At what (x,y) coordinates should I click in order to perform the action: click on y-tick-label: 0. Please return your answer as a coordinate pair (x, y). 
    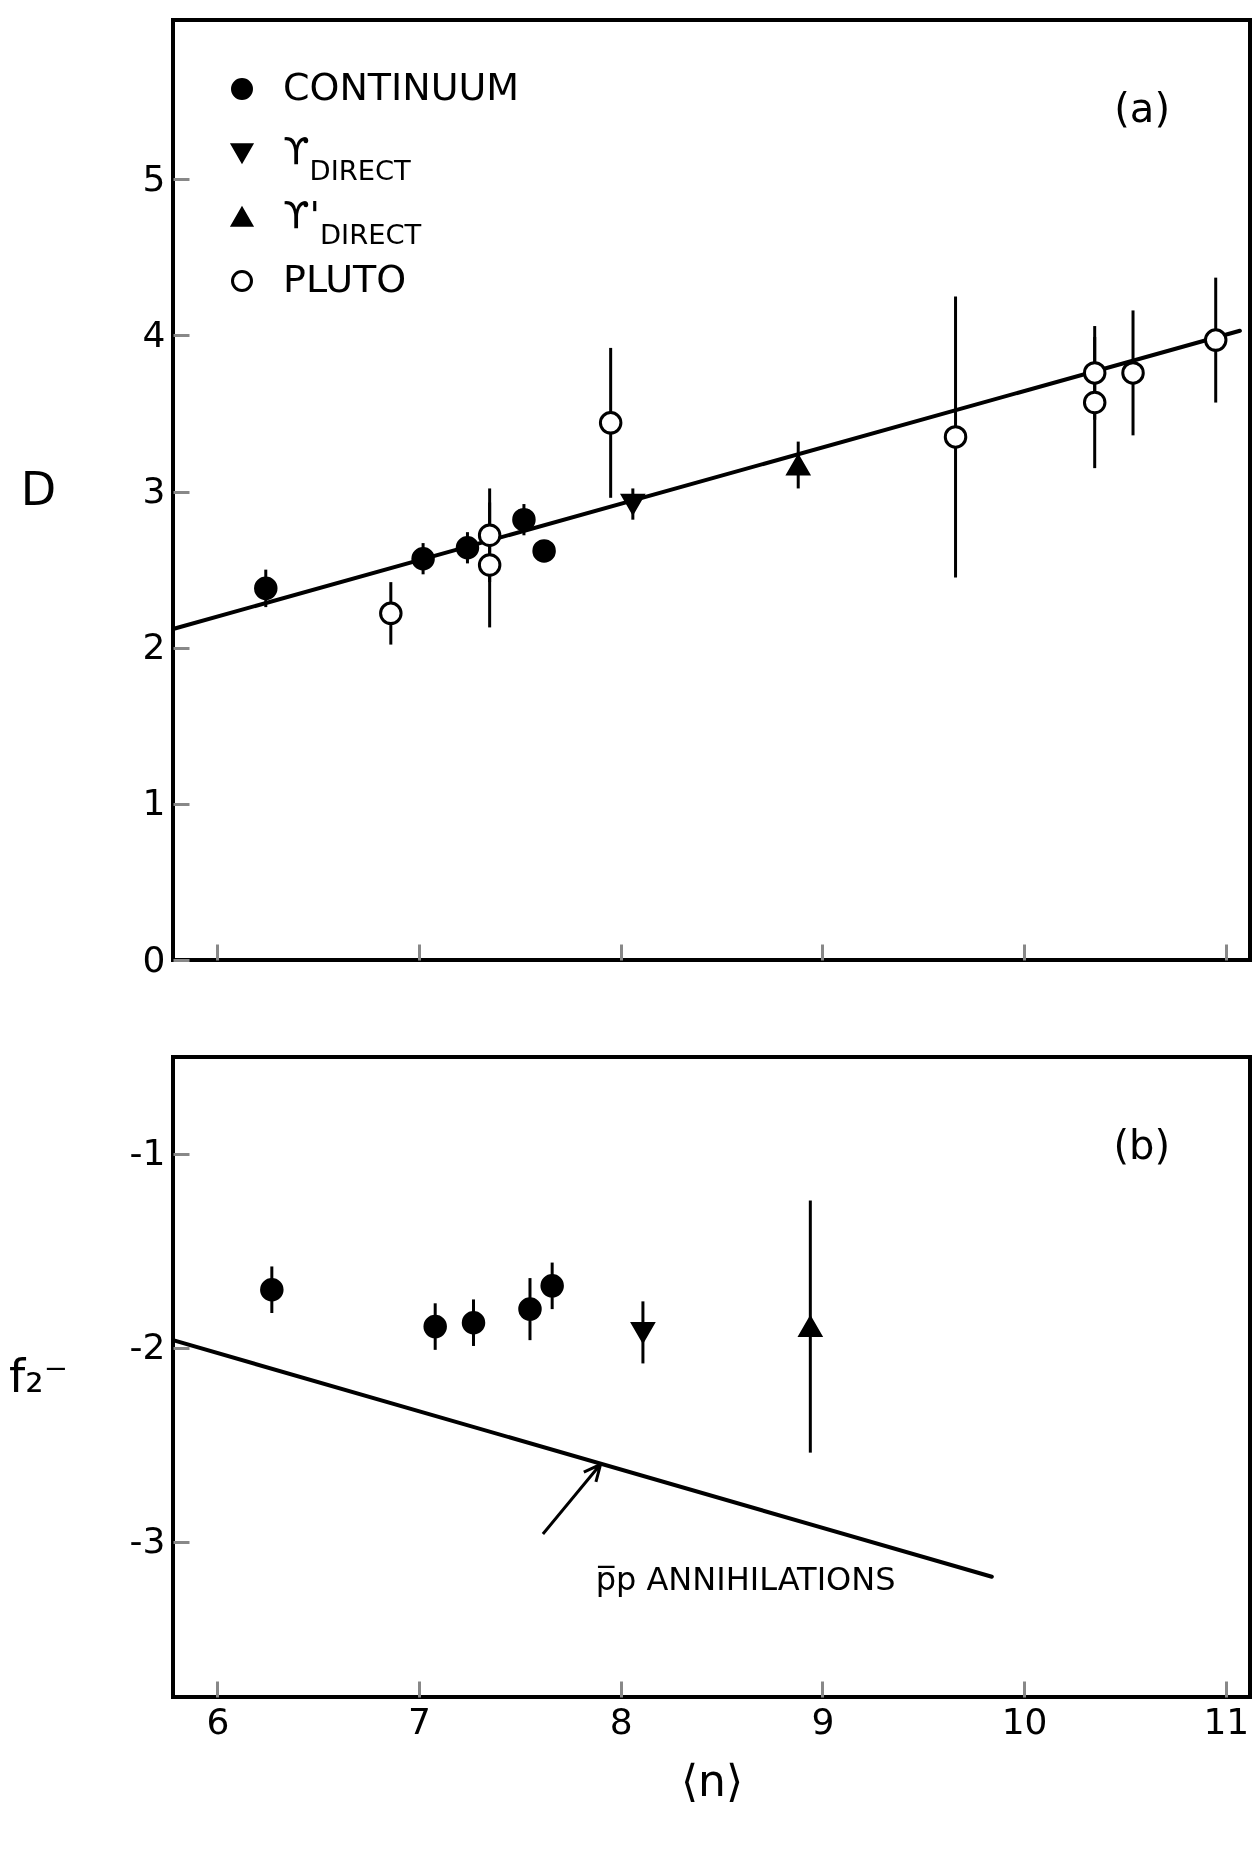
    Looking at the image, I should click on (154, 959).